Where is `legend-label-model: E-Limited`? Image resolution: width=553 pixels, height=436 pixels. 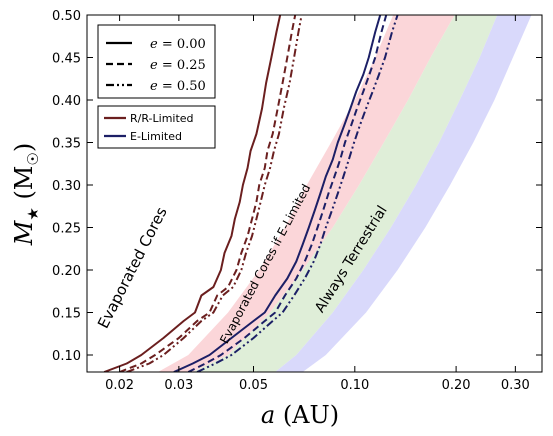 legend-label-model: E-Limited is located at coordinates (156, 136).